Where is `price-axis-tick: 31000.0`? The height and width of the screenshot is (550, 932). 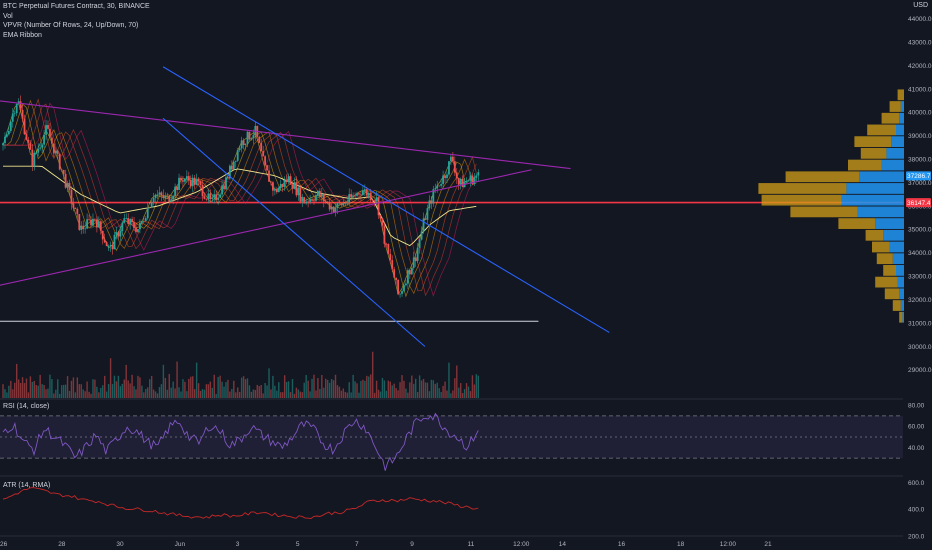
price-axis-tick: 31000.0 is located at coordinates (920, 323).